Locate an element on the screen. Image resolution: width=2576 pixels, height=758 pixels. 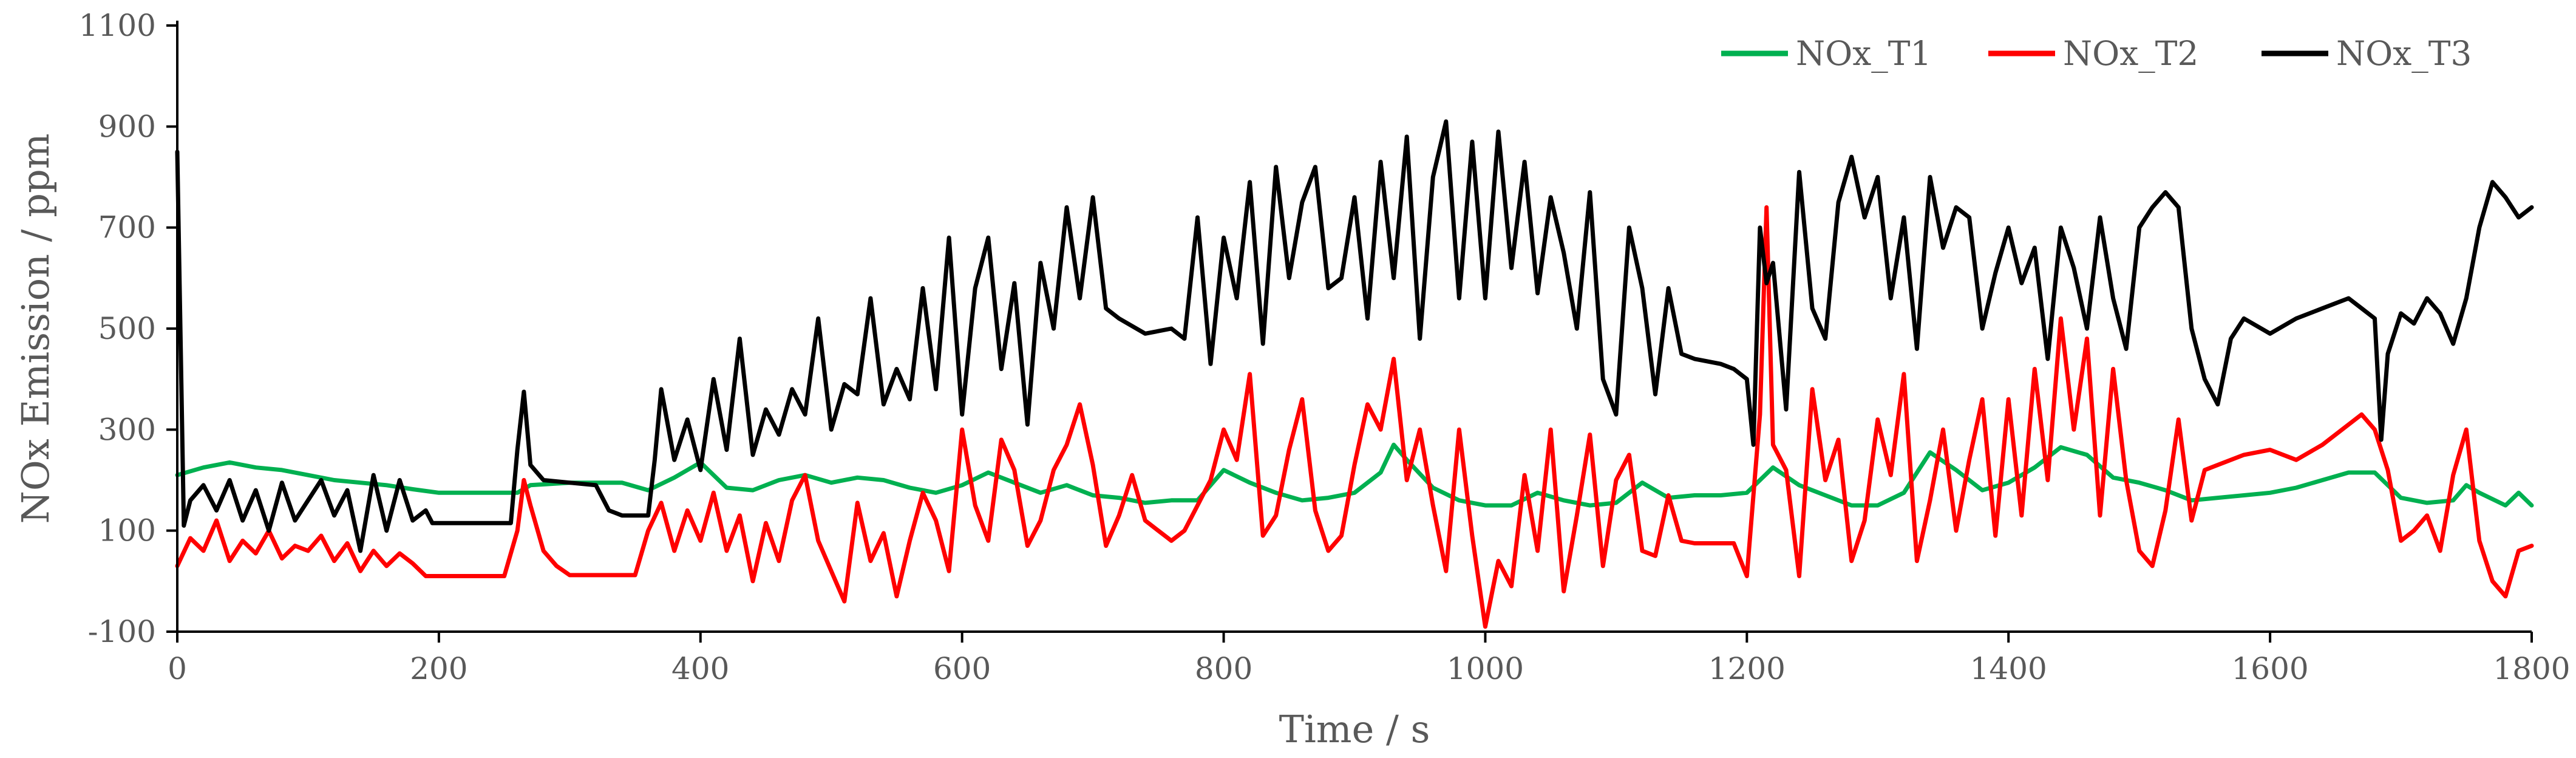
y-tick-label: 700 is located at coordinates (127, 227).